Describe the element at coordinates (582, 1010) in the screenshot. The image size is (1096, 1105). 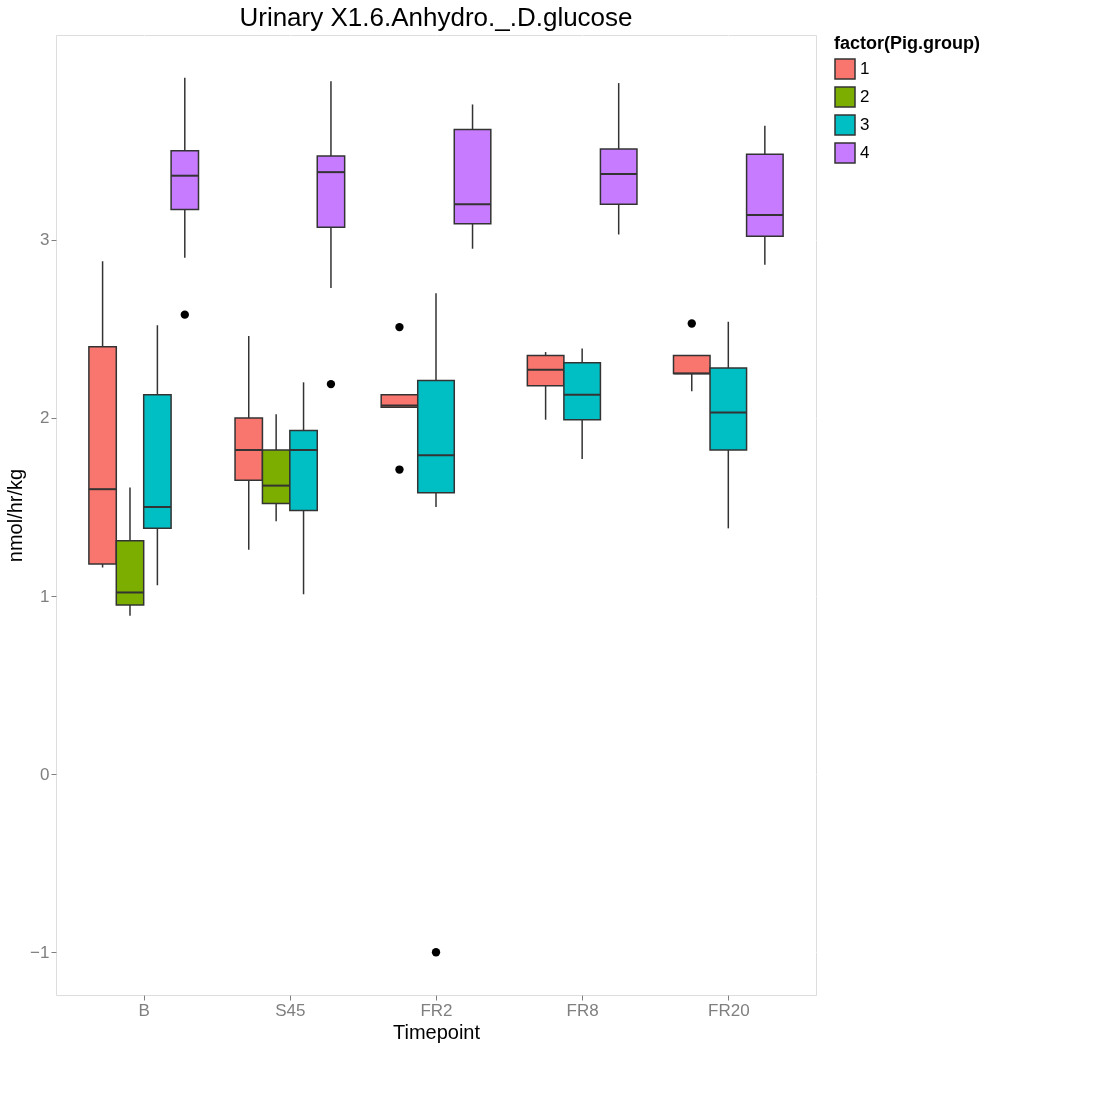
I see `x-tick-label: FR8` at that location.